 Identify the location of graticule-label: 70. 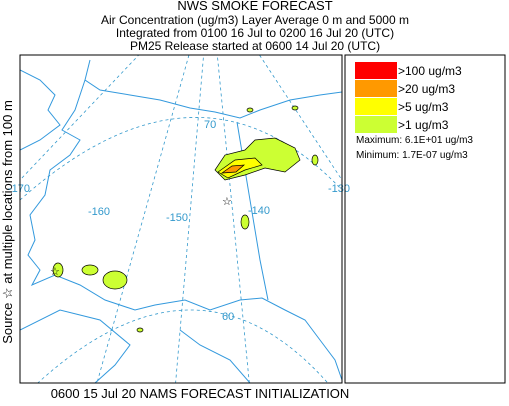
(210, 125).